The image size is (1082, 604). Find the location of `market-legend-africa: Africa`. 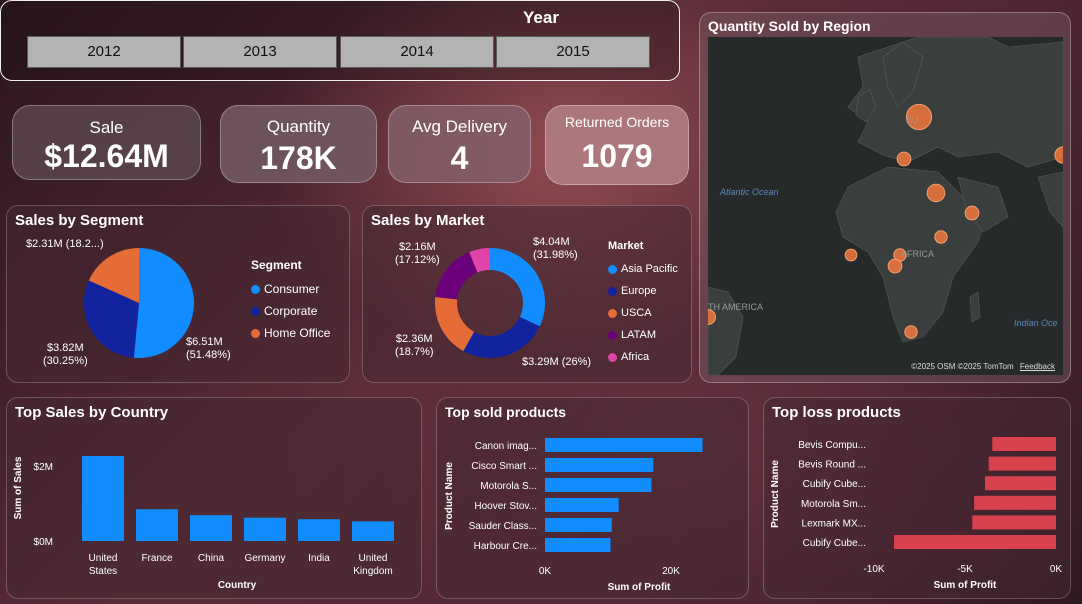

market-legend-africa: Africa is located at coordinates (643, 357).